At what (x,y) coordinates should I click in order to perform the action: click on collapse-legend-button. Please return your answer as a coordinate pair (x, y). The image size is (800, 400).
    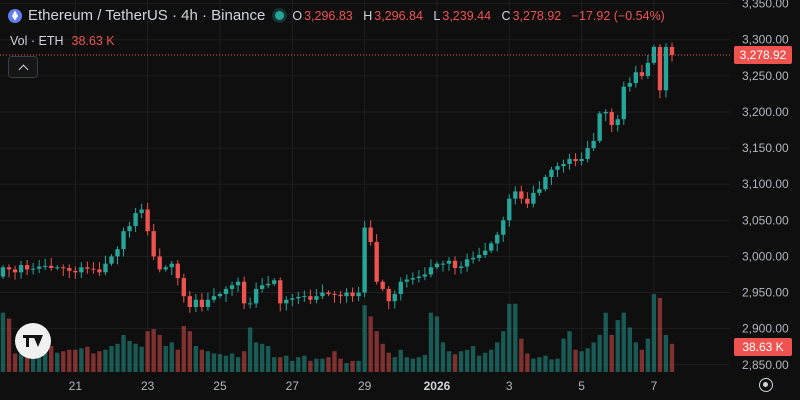
    Looking at the image, I should click on (23, 67).